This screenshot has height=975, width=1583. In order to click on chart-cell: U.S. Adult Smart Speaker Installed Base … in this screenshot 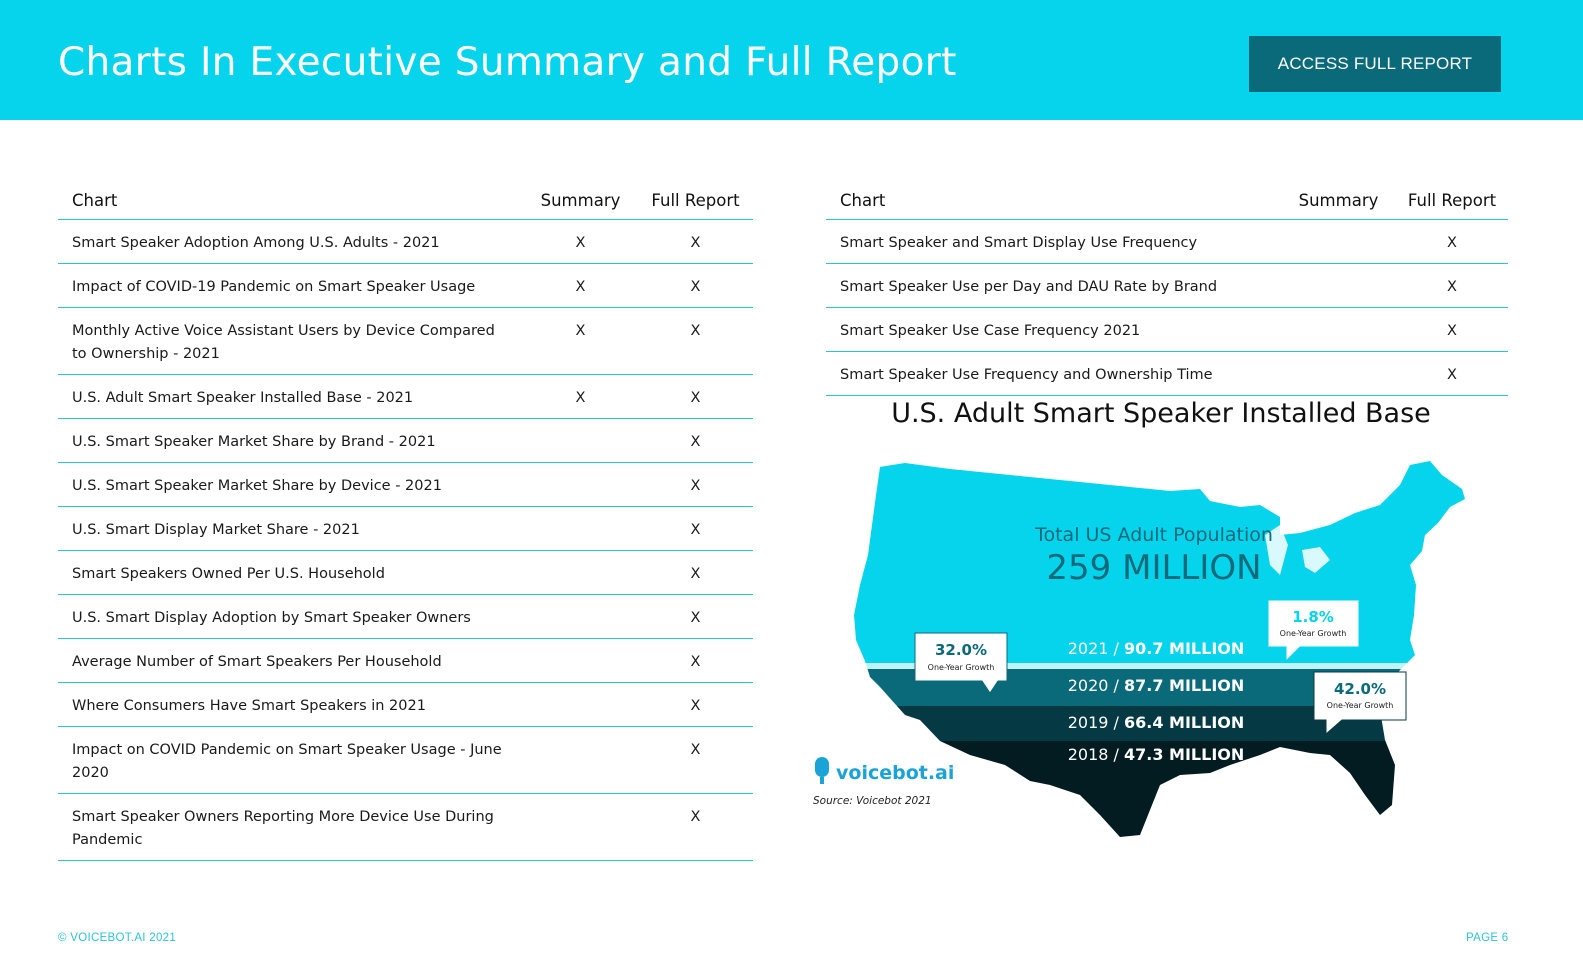, I will do `click(290, 396)`.